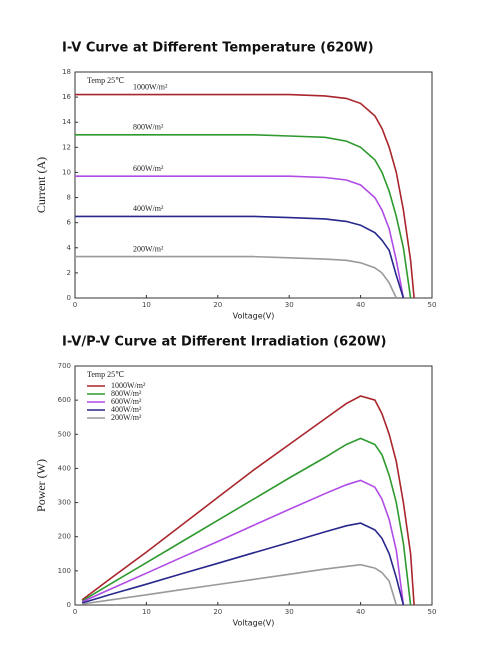 The image size is (480, 650). What do you see at coordinates (69, 198) in the screenshot?
I see `y-tick-label: 8` at bounding box center [69, 198].